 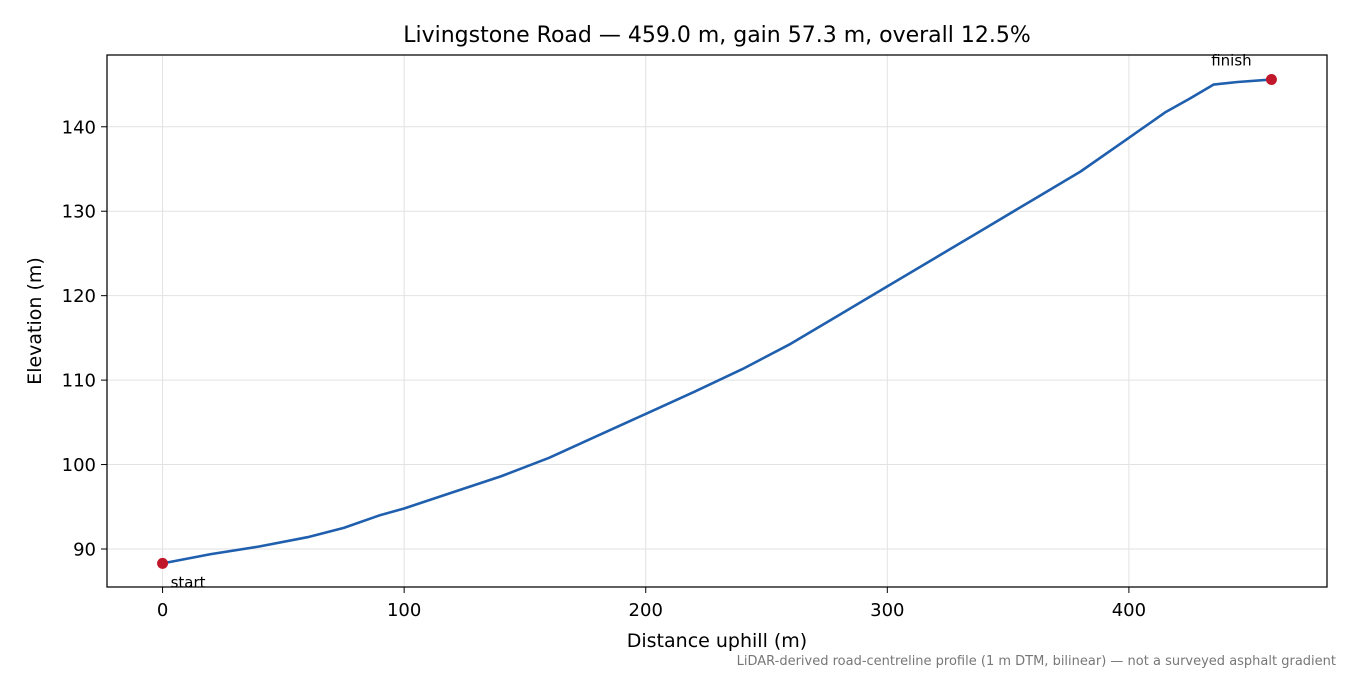 What do you see at coordinates (717, 641) in the screenshot?
I see `x-axis-label: Distance uphill (m)` at bounding box center [717, 641].